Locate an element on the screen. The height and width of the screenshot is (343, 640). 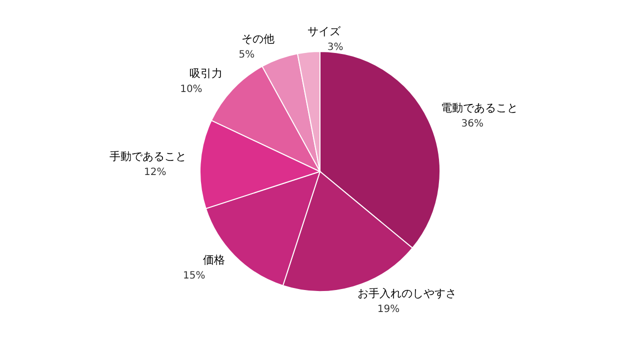
slice-label: サイズ is located at coordinates (324, 31).